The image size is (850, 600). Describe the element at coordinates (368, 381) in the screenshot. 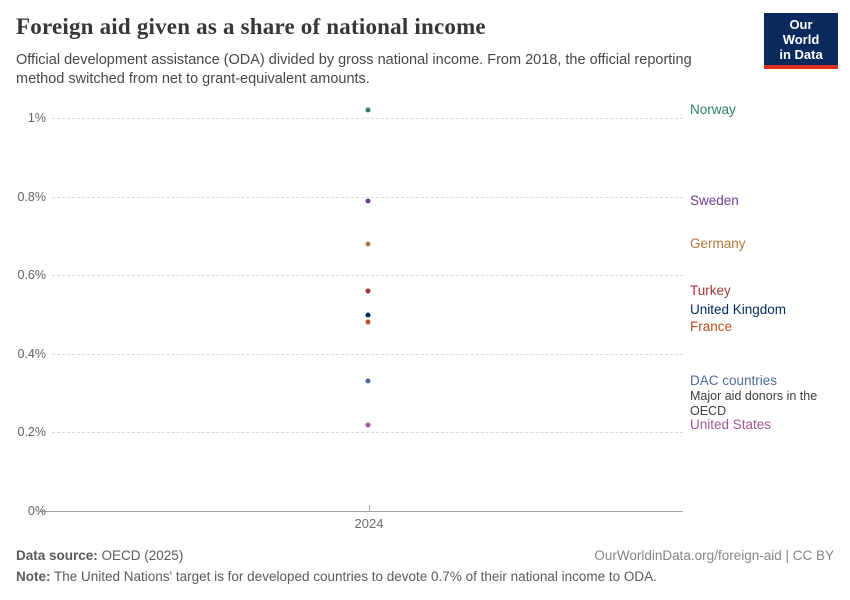

I see `data-point-dac-countries` at that location.